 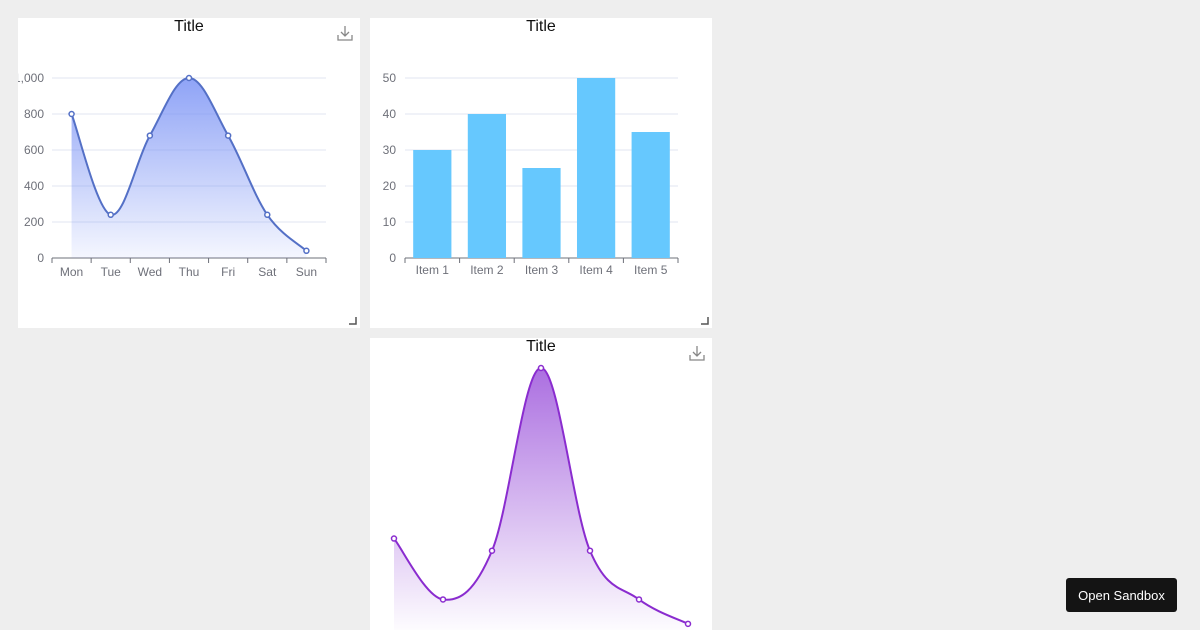 I want to click on y-tick-label: 800, so click(x=34, y=114).